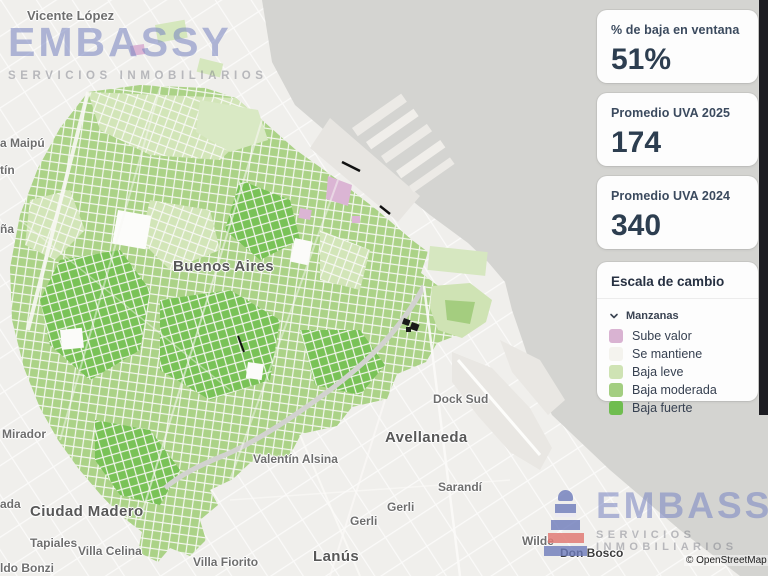  What do you see at coordinates (10, 504) in the screenshot?
I see `map-label: ada` at bounding box center [10, 504].